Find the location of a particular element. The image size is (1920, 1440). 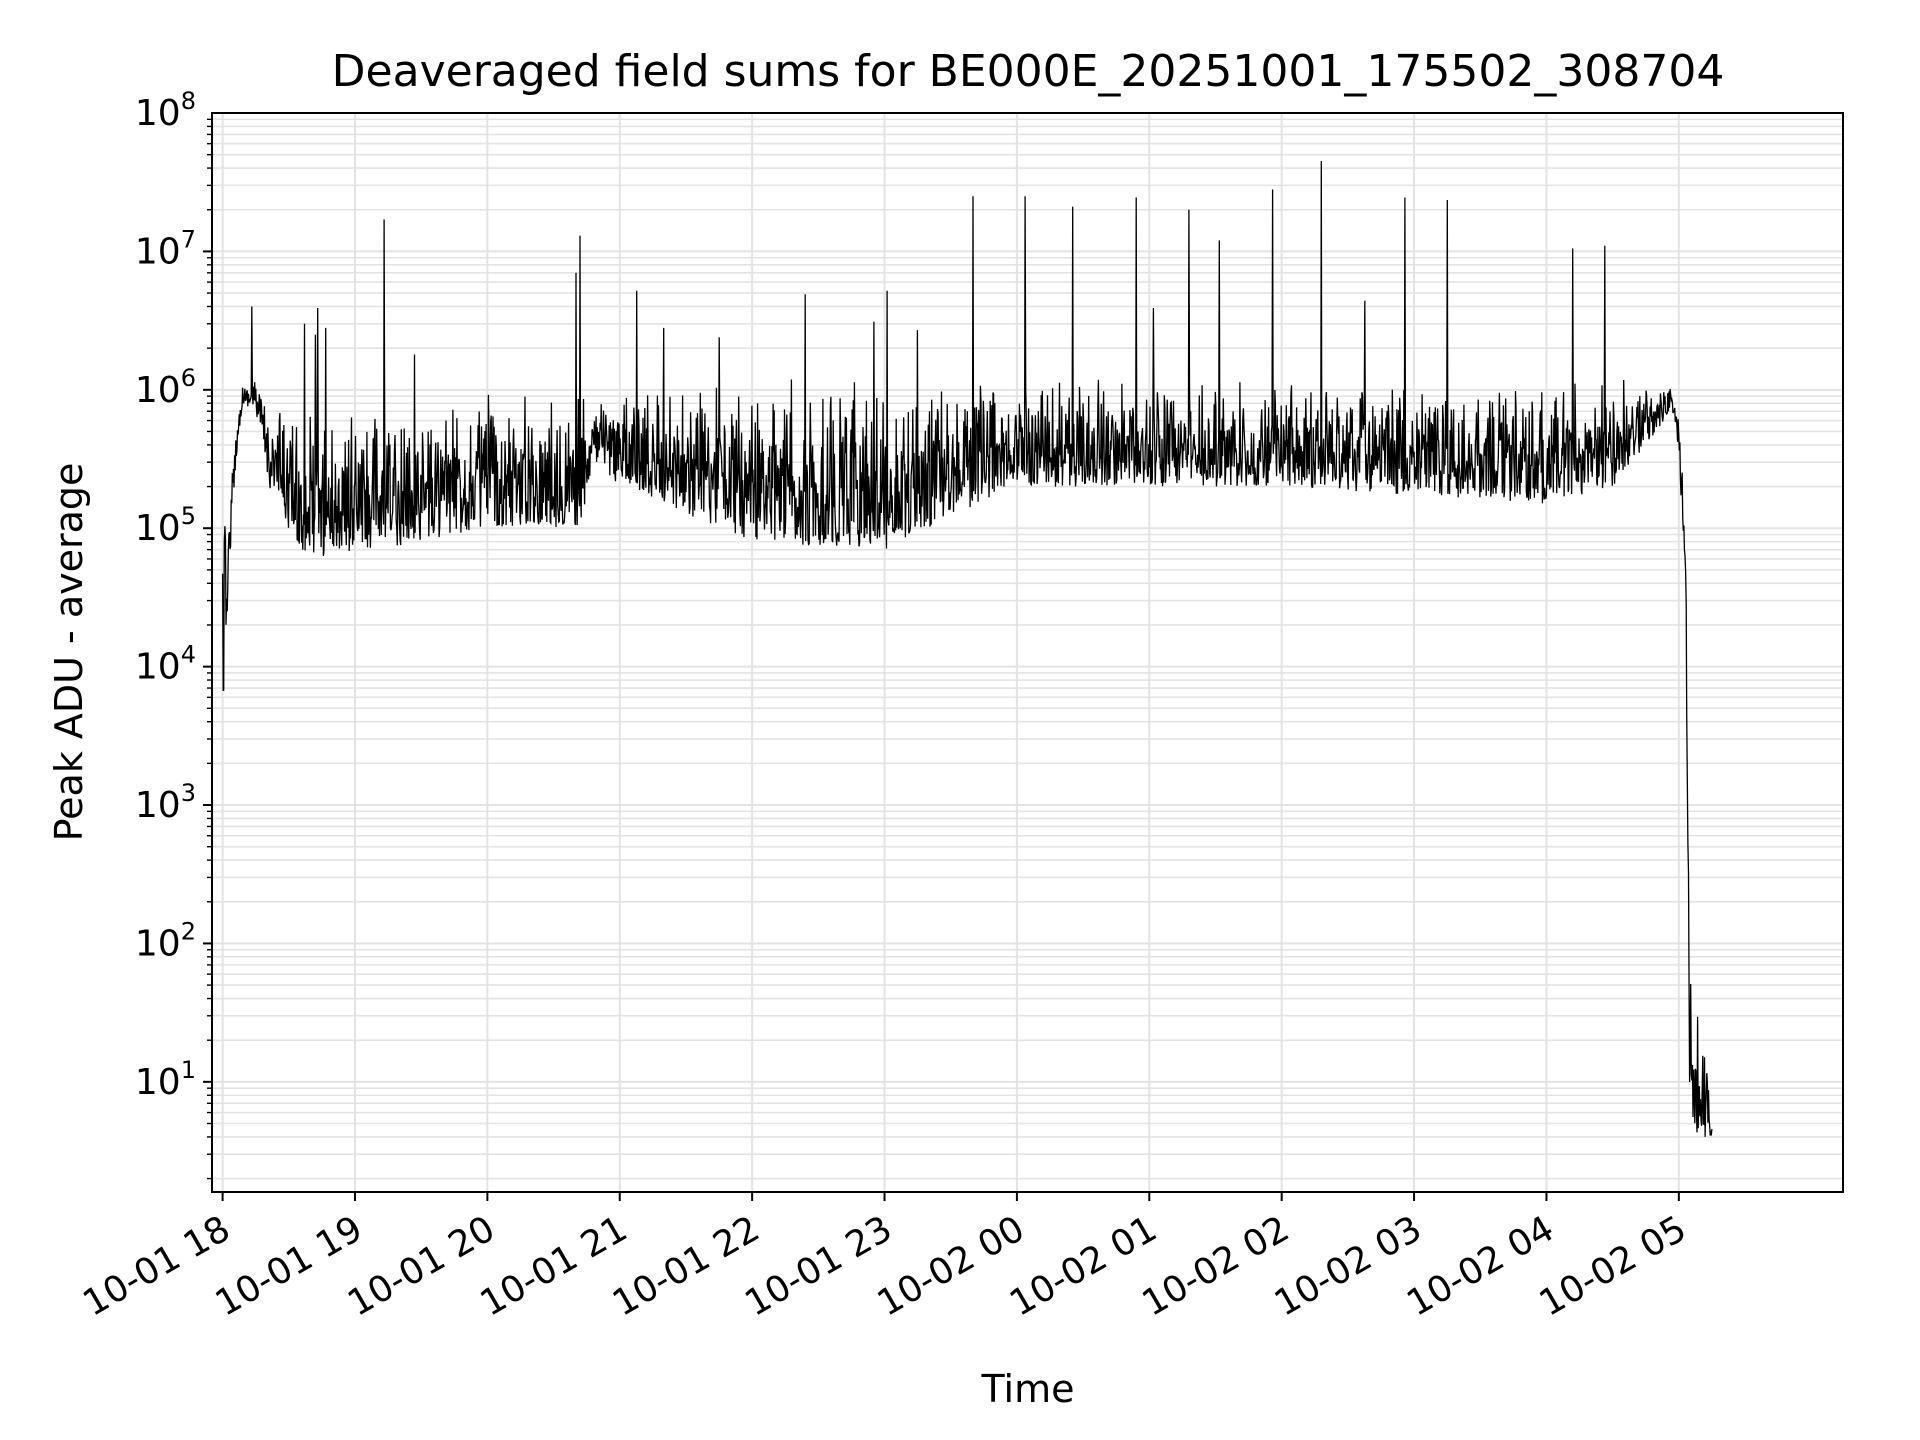

x-axis-label: Time is located at coordinates (1028, 1389).